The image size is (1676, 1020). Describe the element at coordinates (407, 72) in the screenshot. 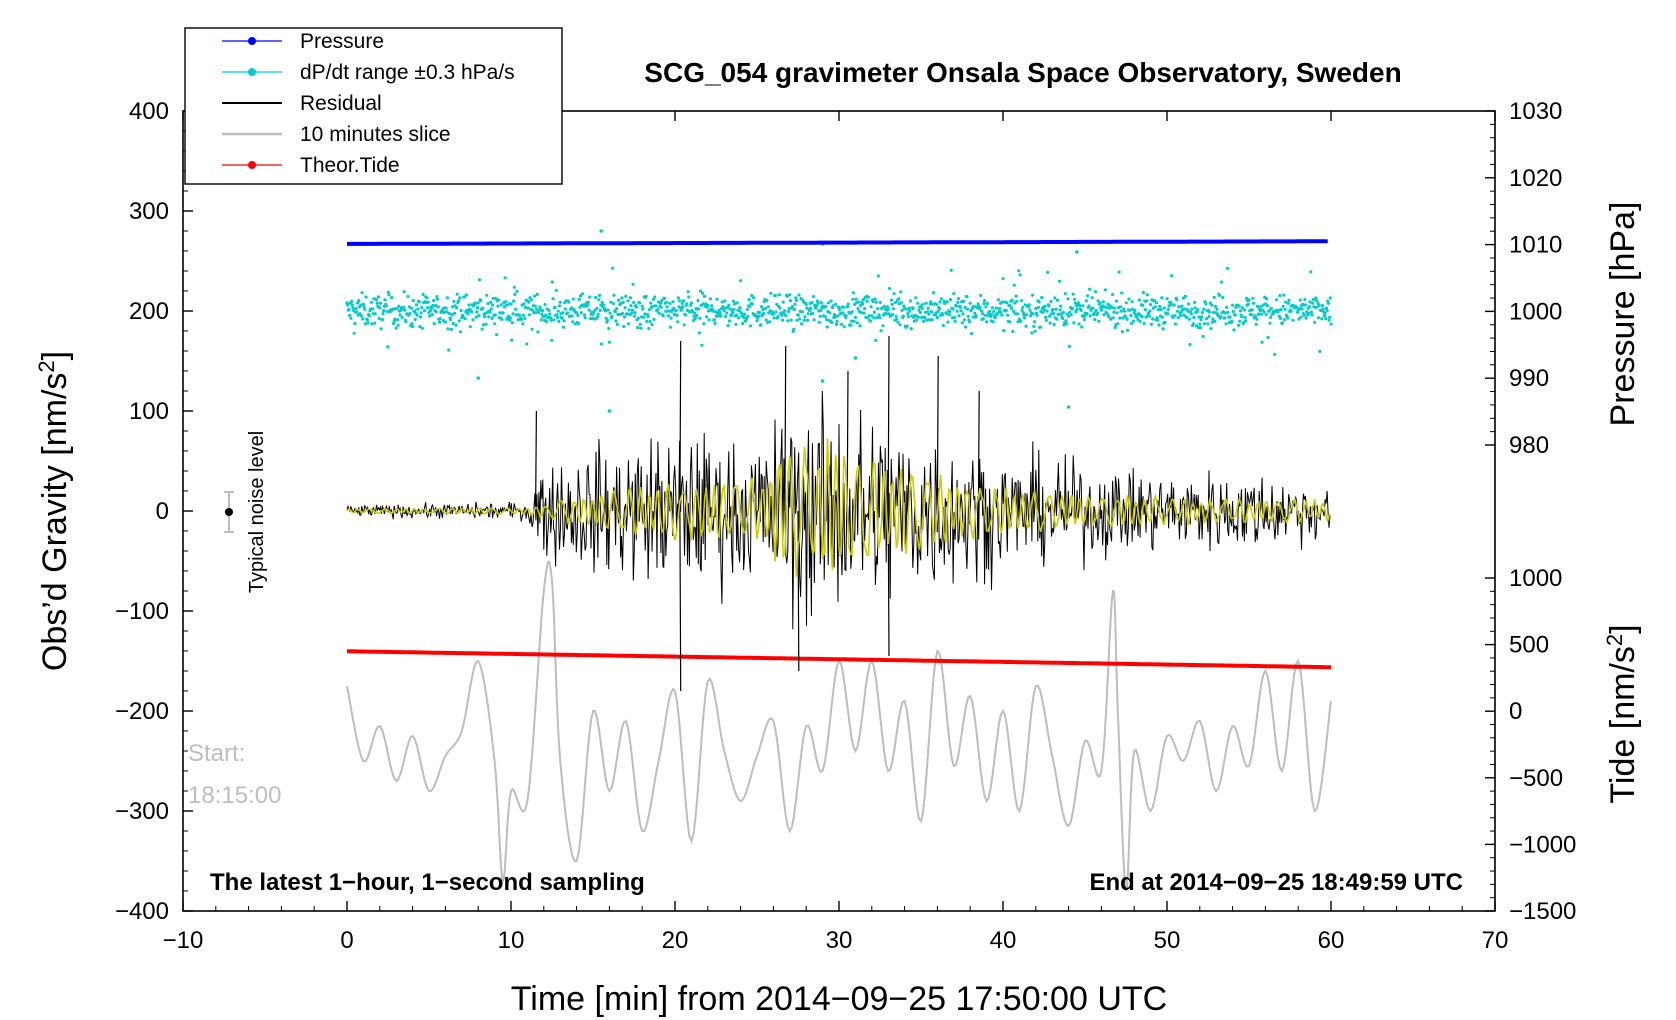

I see `legend-label-dpdt: dP/dt range ±0.3 hPa/s` at that location.